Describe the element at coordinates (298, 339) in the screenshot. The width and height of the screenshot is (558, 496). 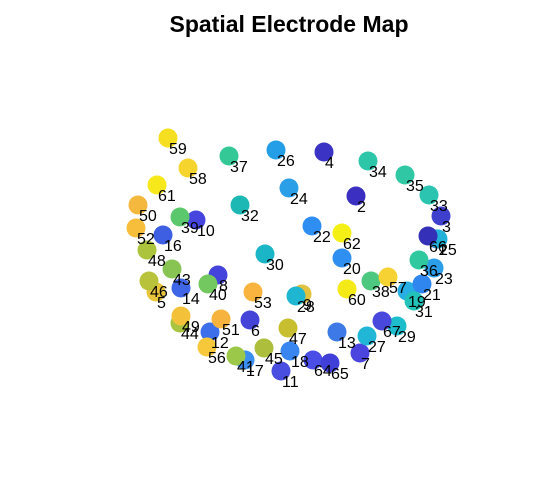
I see `electrode-label-47: 47` at that location.